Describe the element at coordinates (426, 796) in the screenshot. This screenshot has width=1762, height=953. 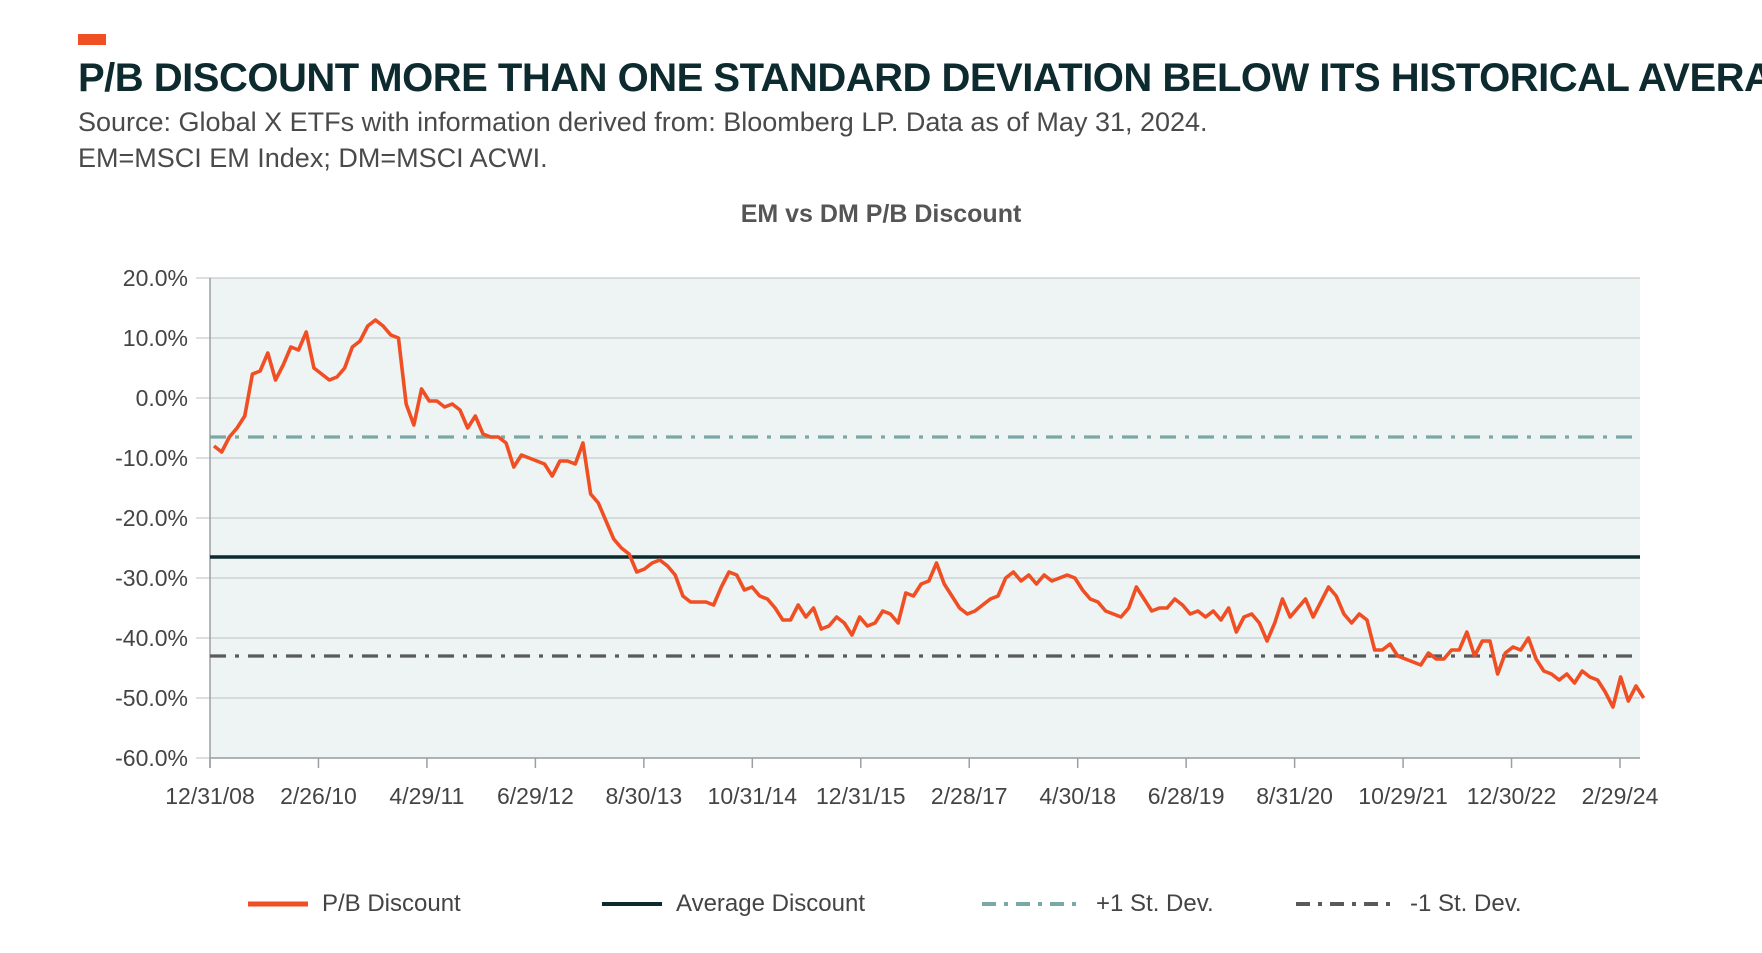
I see `x-tick-label: 4/29/11` at that location.